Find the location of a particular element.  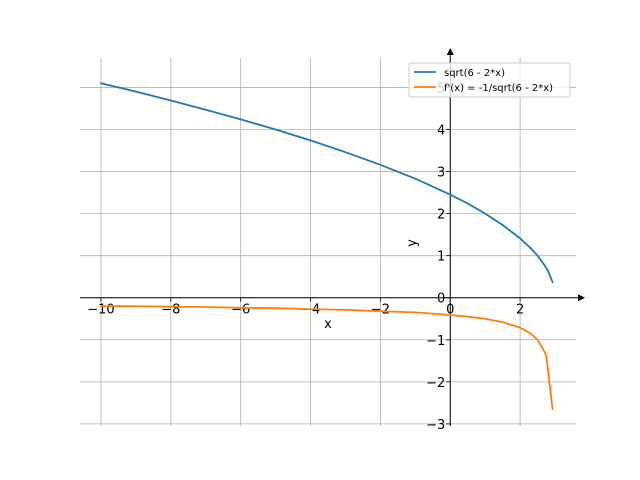

y-tick-label: −3 is located at coordinates (435, 425).